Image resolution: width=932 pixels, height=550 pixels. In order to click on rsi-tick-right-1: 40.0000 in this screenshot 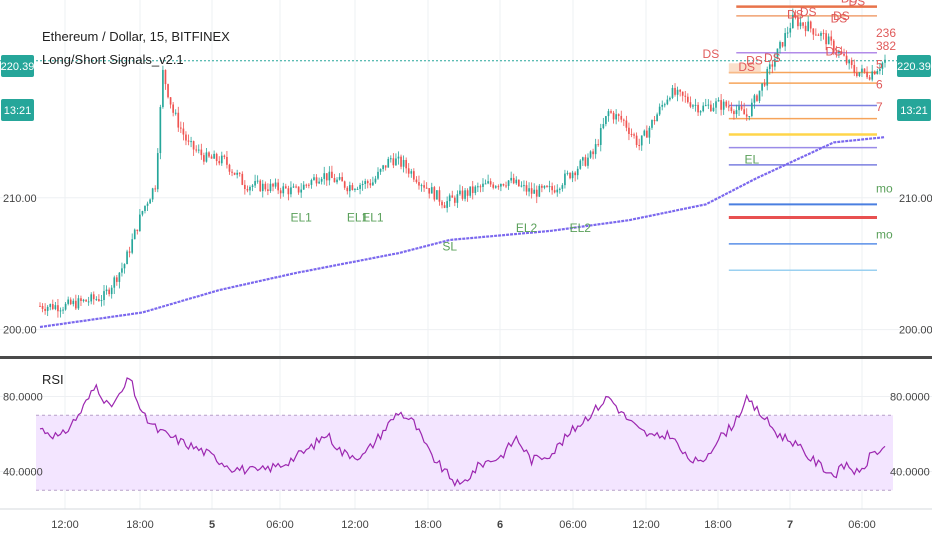, I will do `click(910, 473)`.